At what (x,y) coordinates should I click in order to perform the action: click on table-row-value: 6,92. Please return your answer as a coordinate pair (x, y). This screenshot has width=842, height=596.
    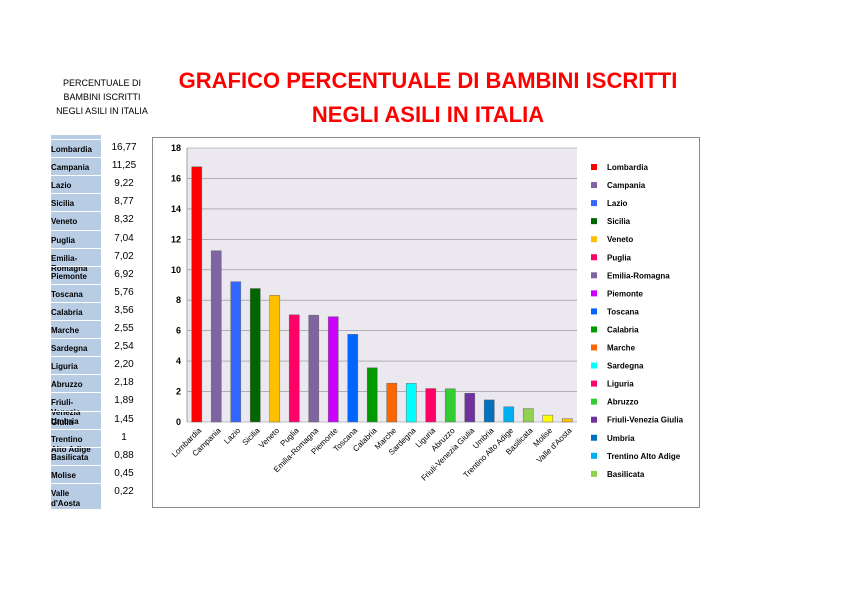
    Looking at the image, I should click on (124, 274).